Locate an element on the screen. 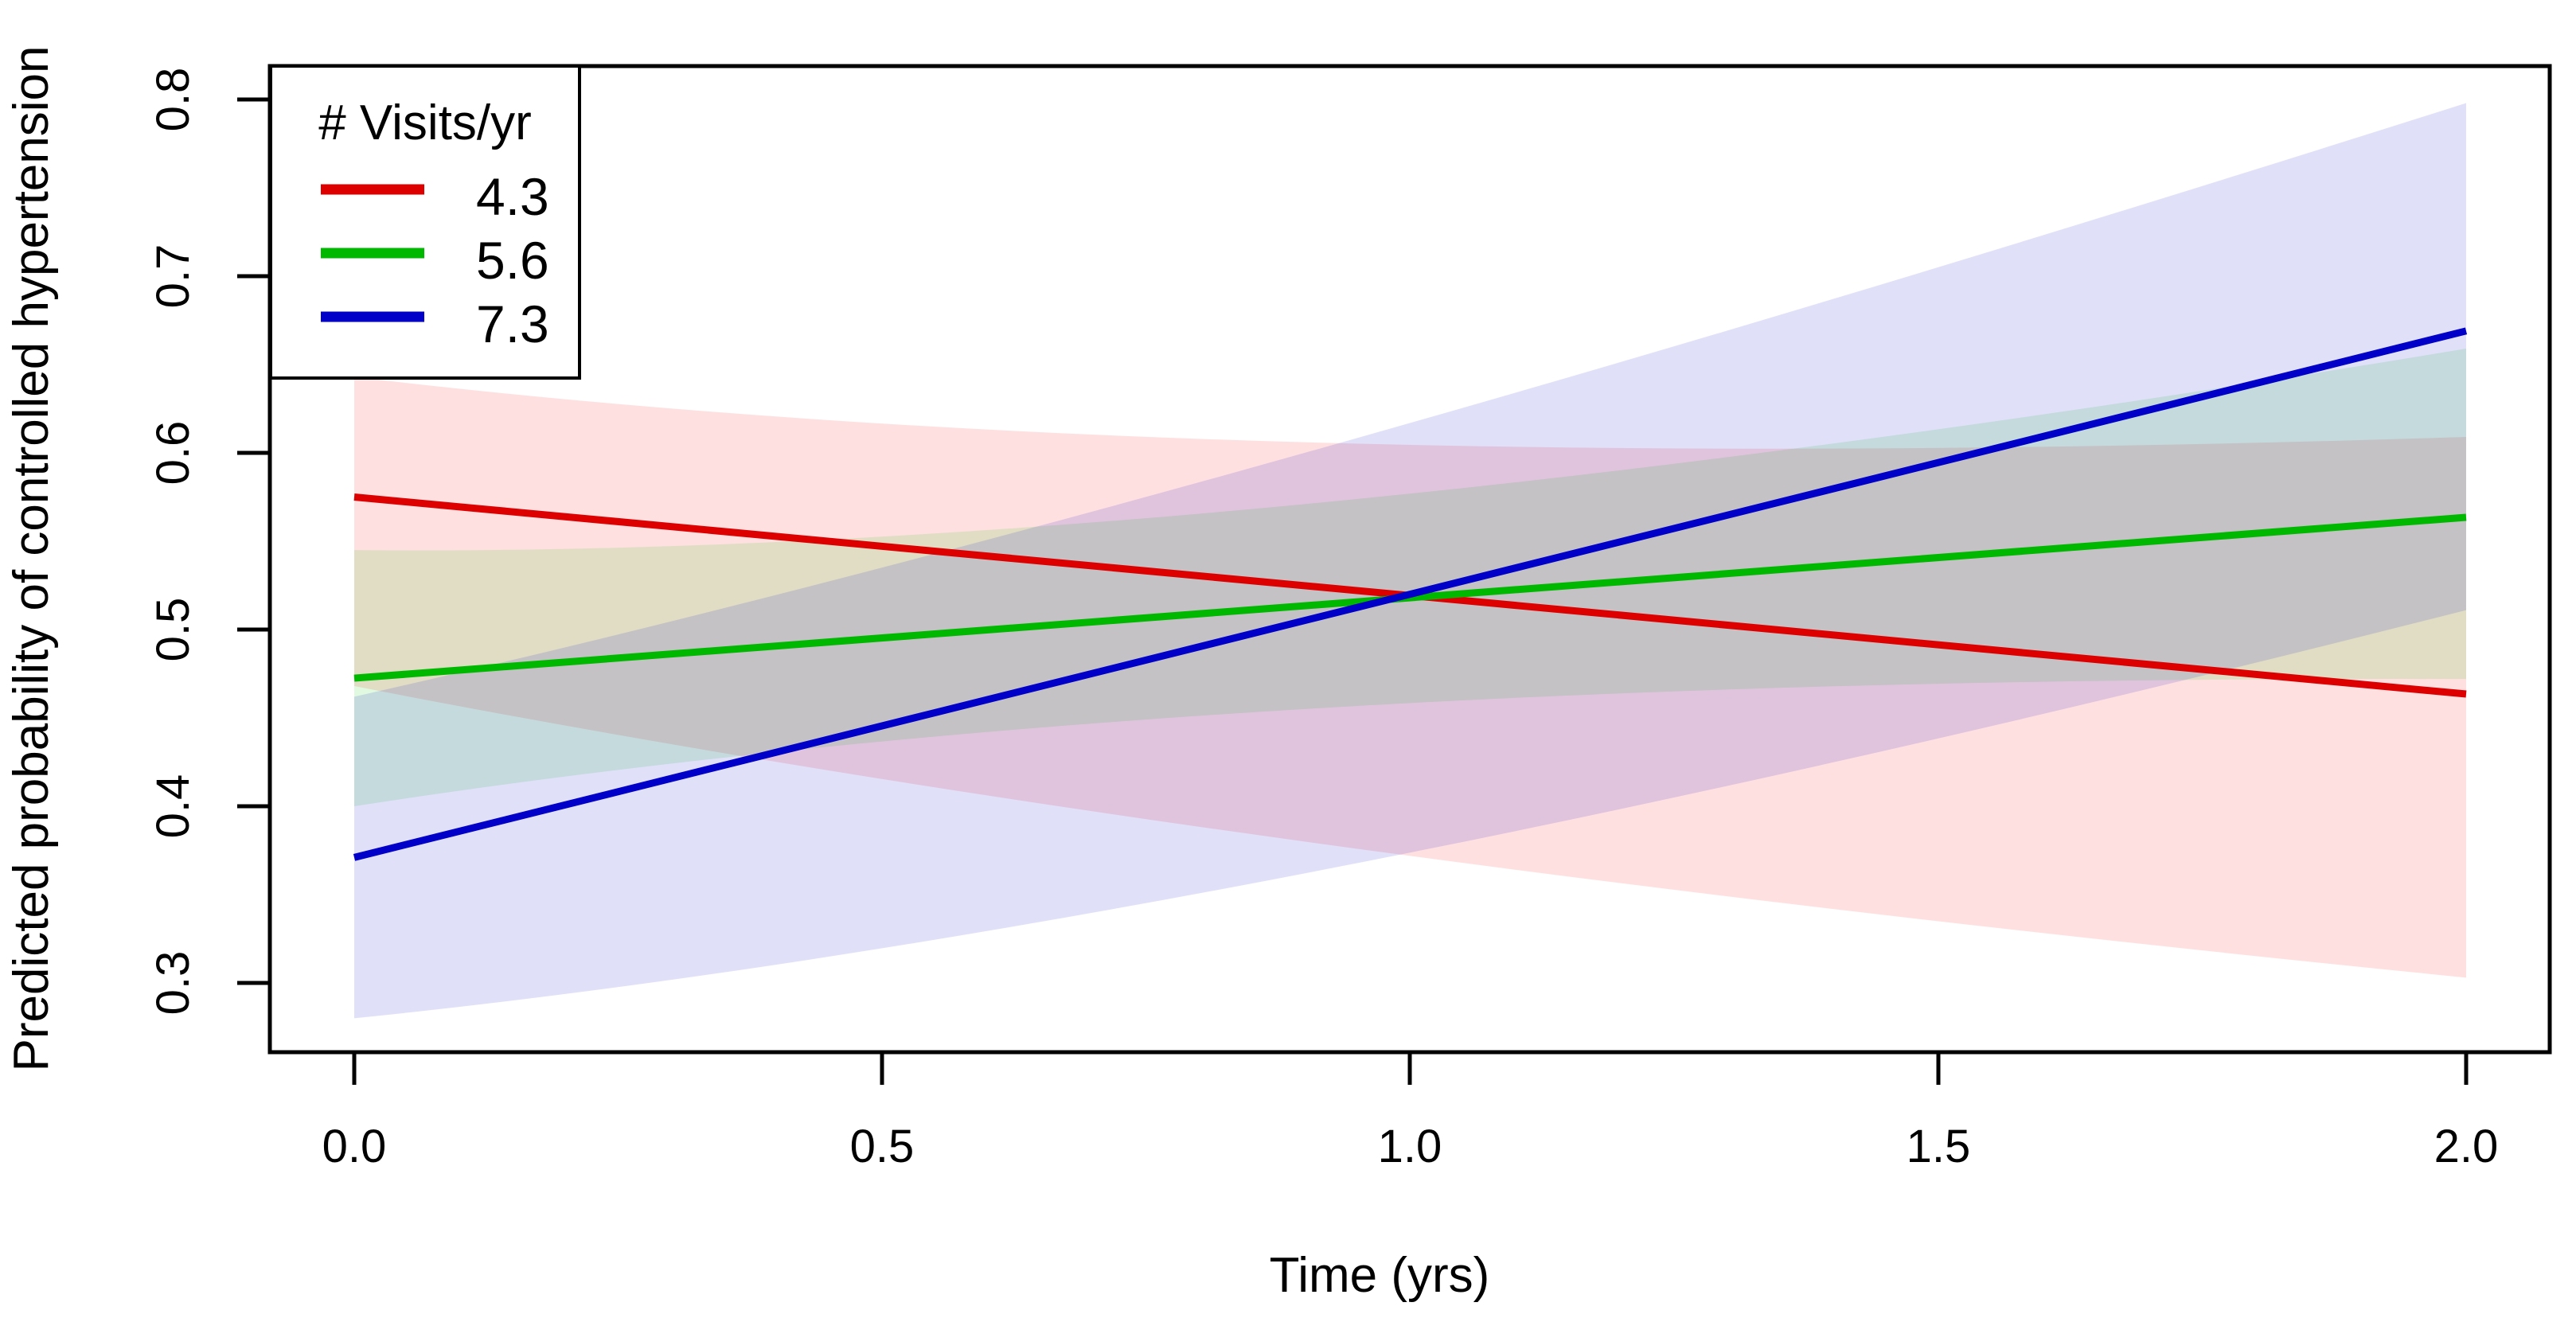 The height and width of the screenshot is (1318, 2576). x-axis-title: Time (yrs) is located at coordinates (1380, 1275).